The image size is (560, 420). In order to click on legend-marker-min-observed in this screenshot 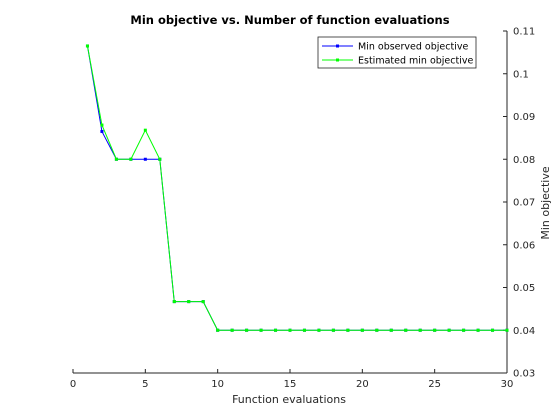, I will do `click(337, 46)`.